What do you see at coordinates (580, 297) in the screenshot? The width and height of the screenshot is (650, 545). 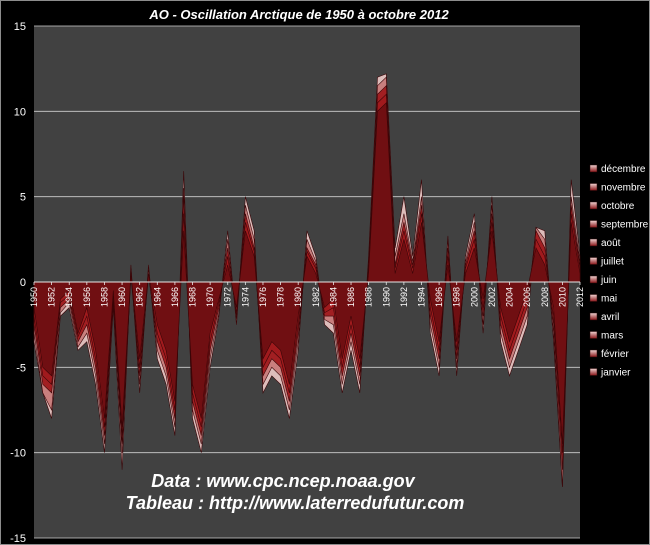 I see `x-tick-label: 2012` at bounding box center [580, 297].